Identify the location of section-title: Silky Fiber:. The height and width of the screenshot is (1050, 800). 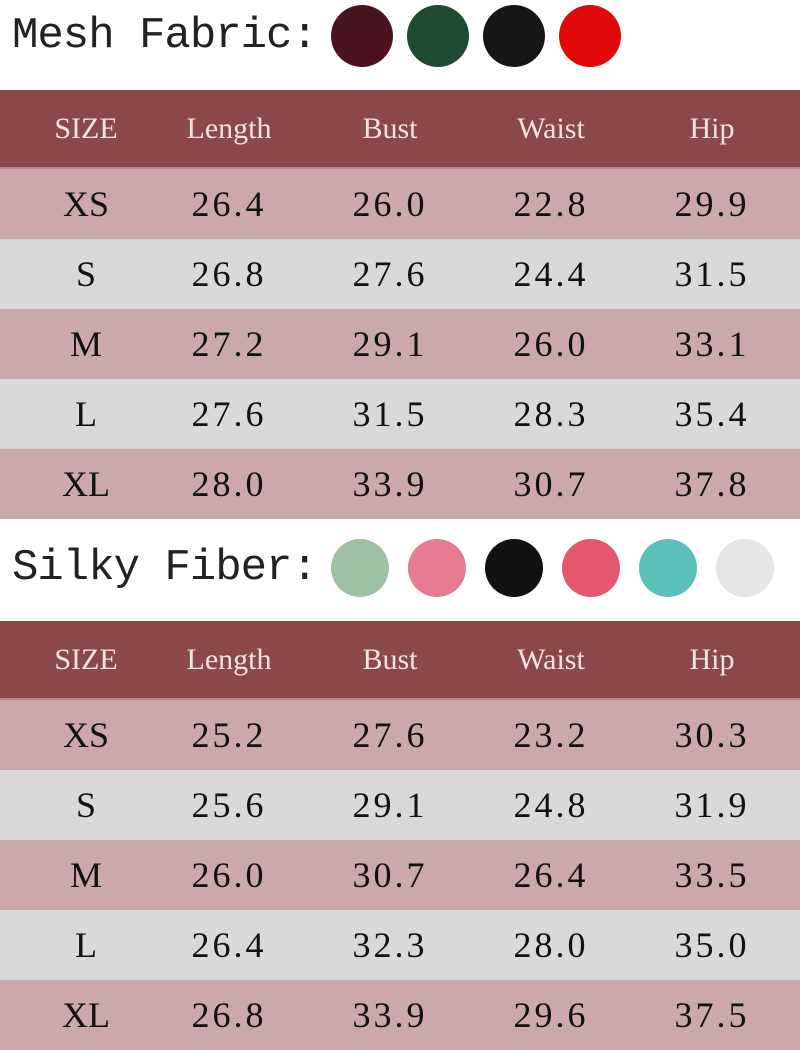
(165, 568).